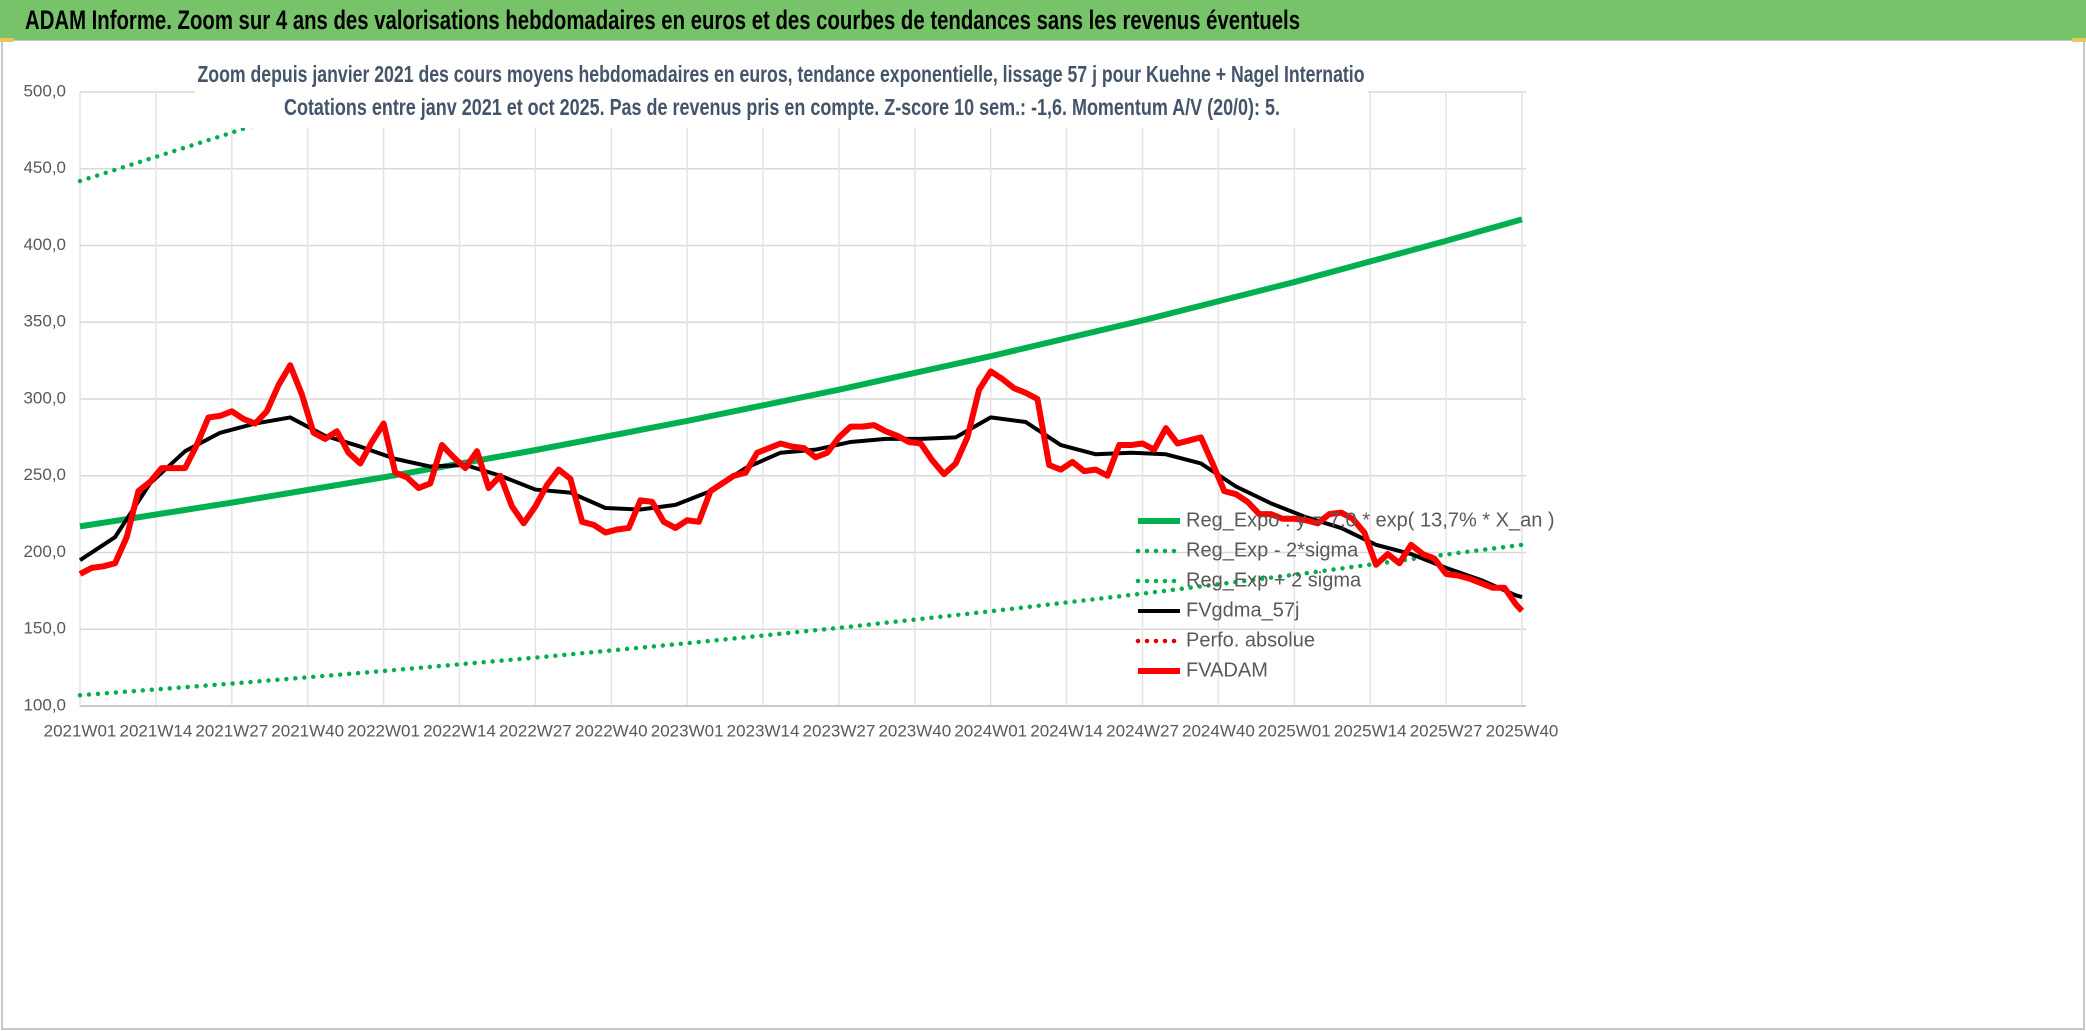 The height and width of the screenshot is (1031, 2086). What do you see at coordinates (1370, 730) in the screenshot?
I see `x-tick-label: 2025W14` at bounding box center [1370, 730].